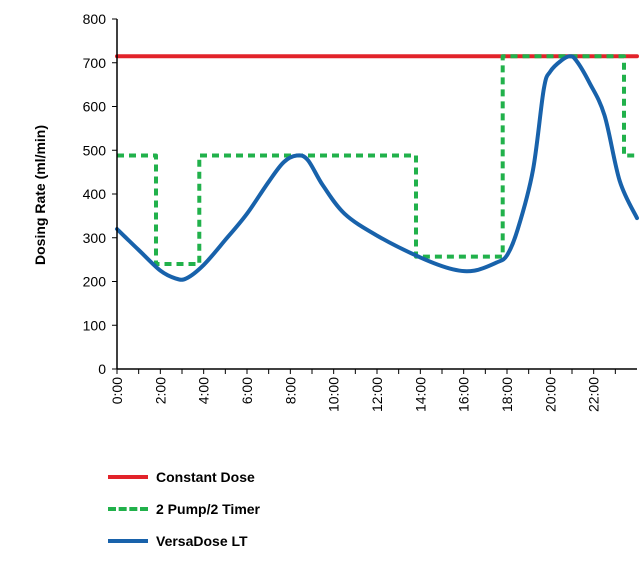 The width and height of the screenshot is (639, 562). Describe the element at coordinates (102, 369) in the screenshot. I see `y-tick-label: 0` at that location.